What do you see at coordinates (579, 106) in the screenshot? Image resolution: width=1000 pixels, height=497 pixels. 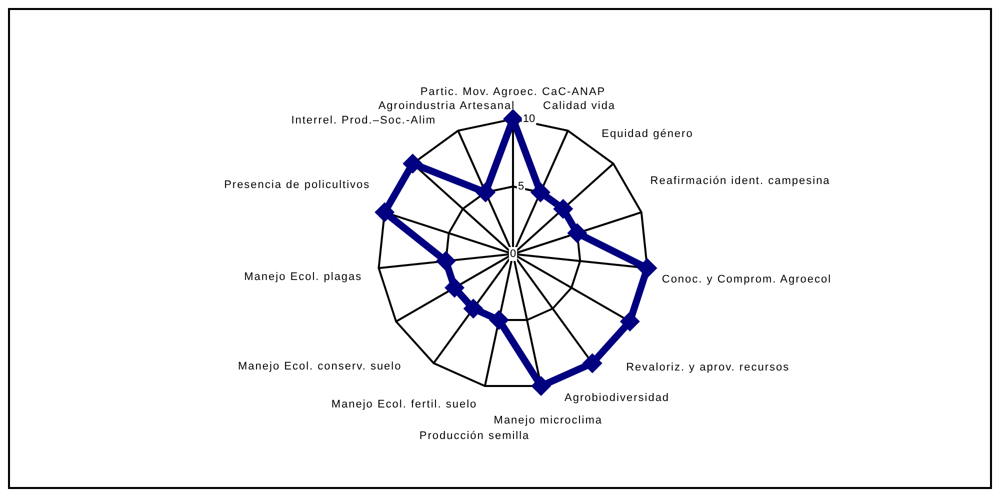 I see `spoke-label: Calidad vida` at bounding box center [579, 106].